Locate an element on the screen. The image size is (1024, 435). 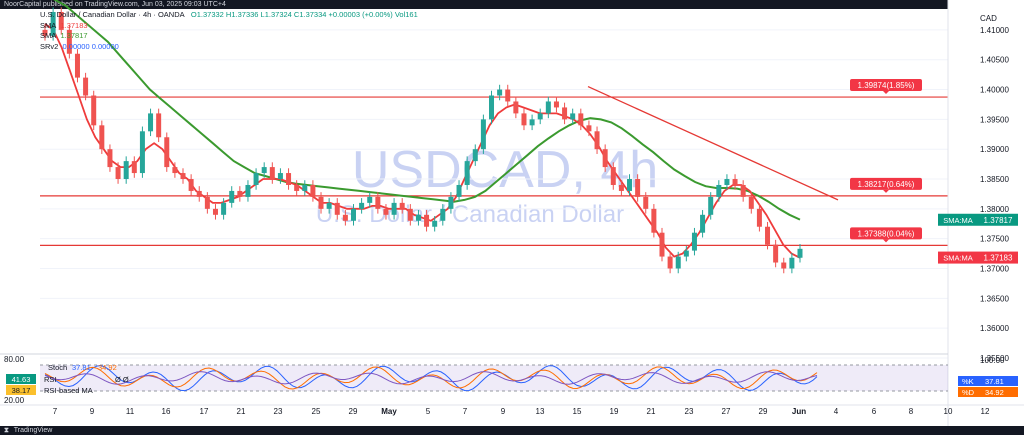
tradingview-logo-icon: ⧗ is located at coordinates (6, 430).